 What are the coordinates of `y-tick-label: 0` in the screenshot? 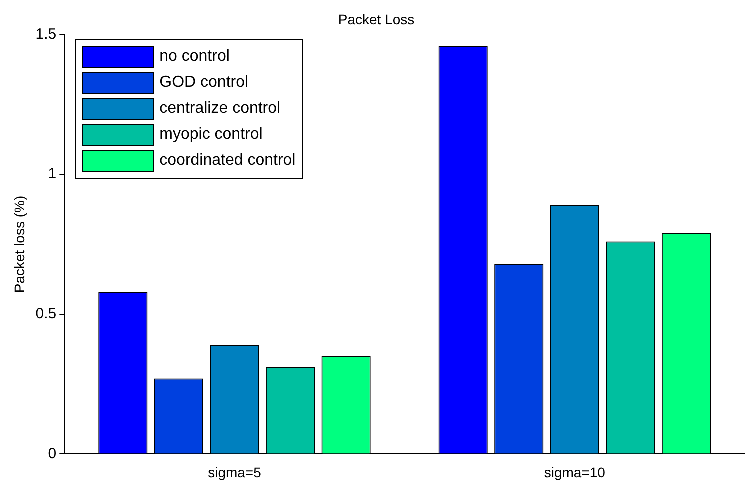 It's located at (52, 453).